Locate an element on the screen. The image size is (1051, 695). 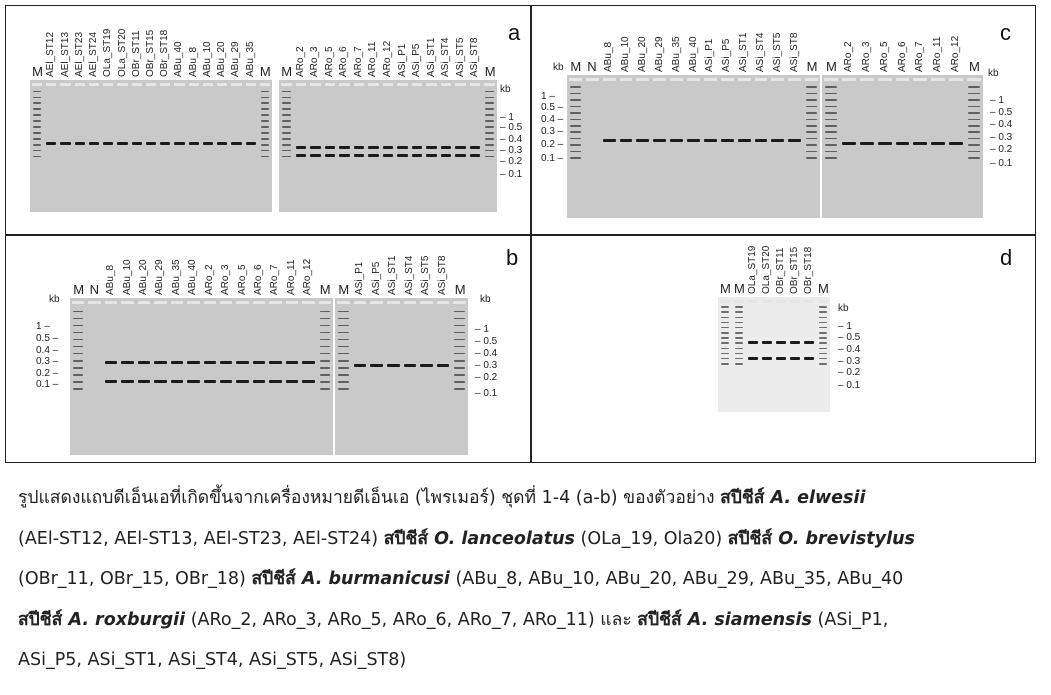
lane-label: ABu_29 is located at coordinates (659, 54).